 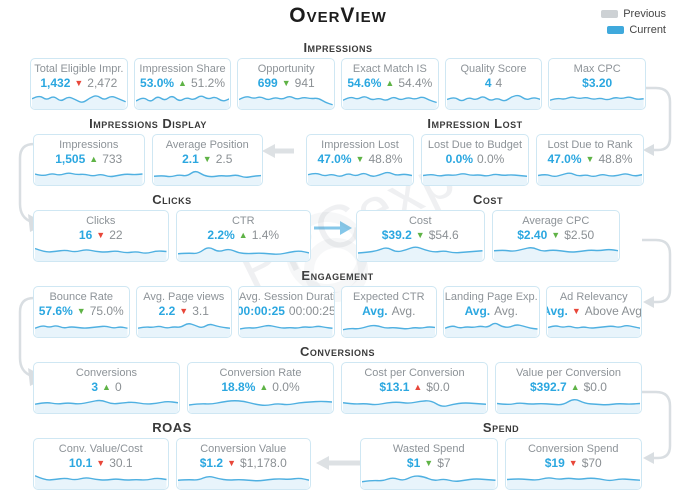 What do you see at coordinates (390, 84) in the screenshot?
I see `kpi-card-exact-match-is: Exact Match IS 54.6% ▲ 54.4%` at bounding box center [390, 84].